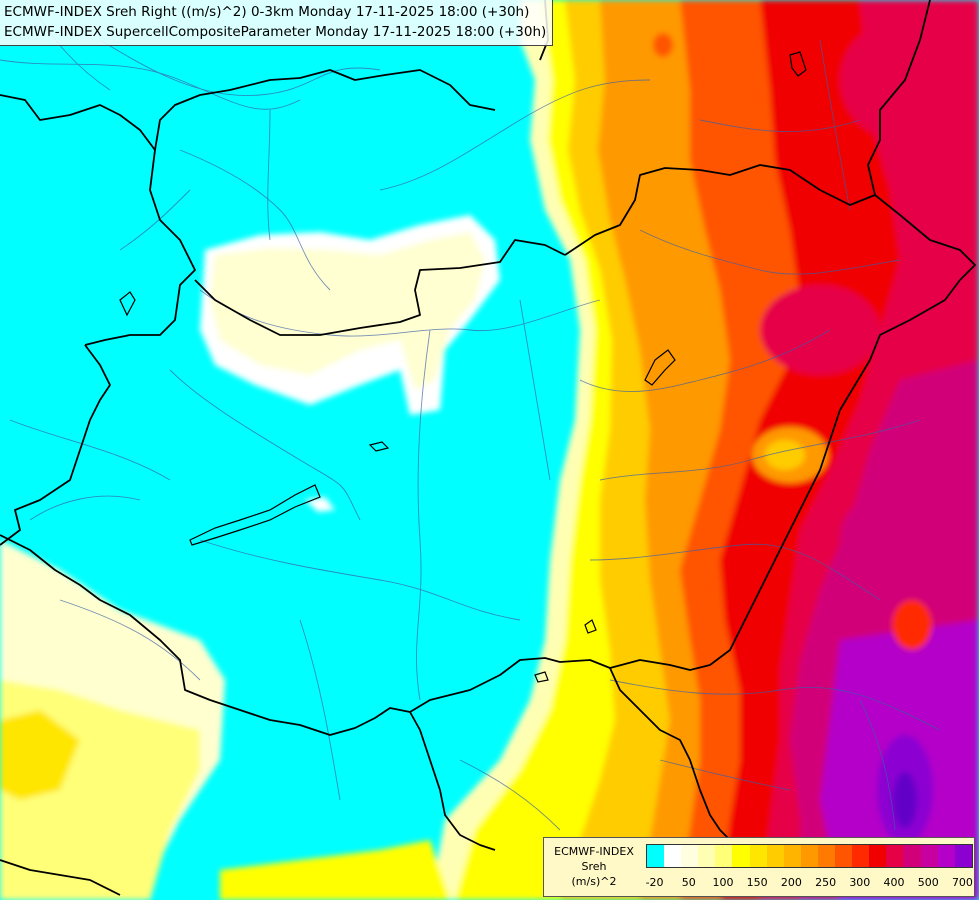 The height and width of the screenshot is (900, 979). Describe the element at coordinates (860, 882) in the screenshot. I see `legend-tick-label: 300` at that location.